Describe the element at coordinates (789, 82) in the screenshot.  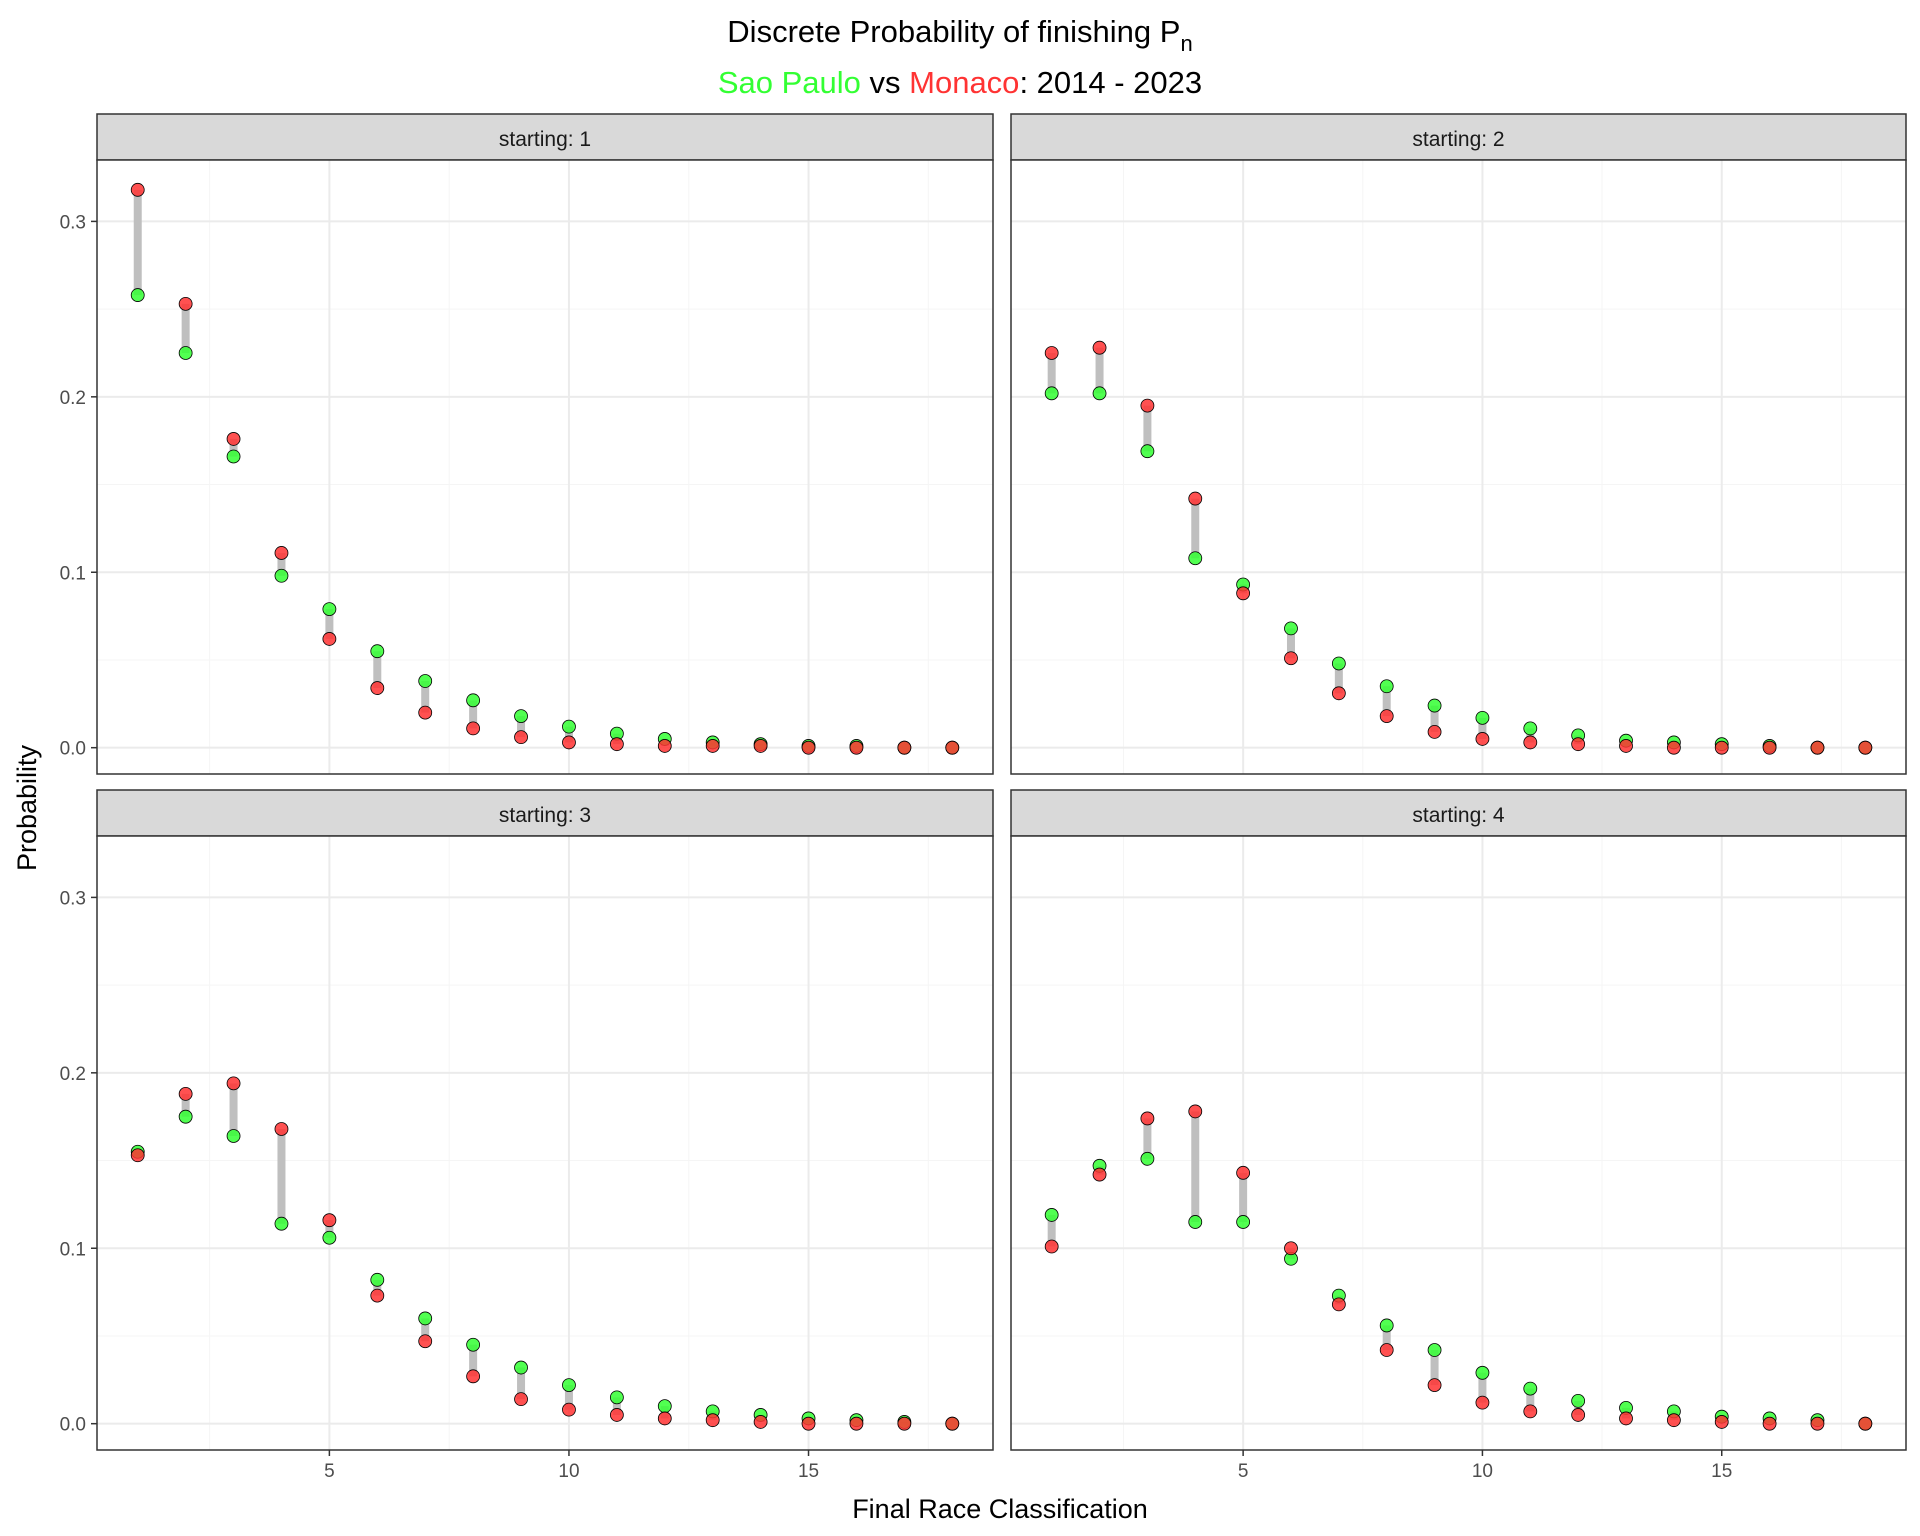
I see `subtitle-series1: Sao Paulo` at that location.